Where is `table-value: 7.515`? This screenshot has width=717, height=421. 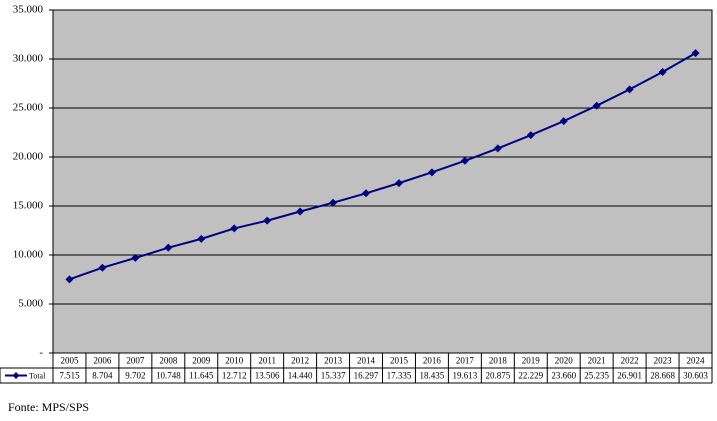
table-value: 7.515 is located at coordinates (69, 376).